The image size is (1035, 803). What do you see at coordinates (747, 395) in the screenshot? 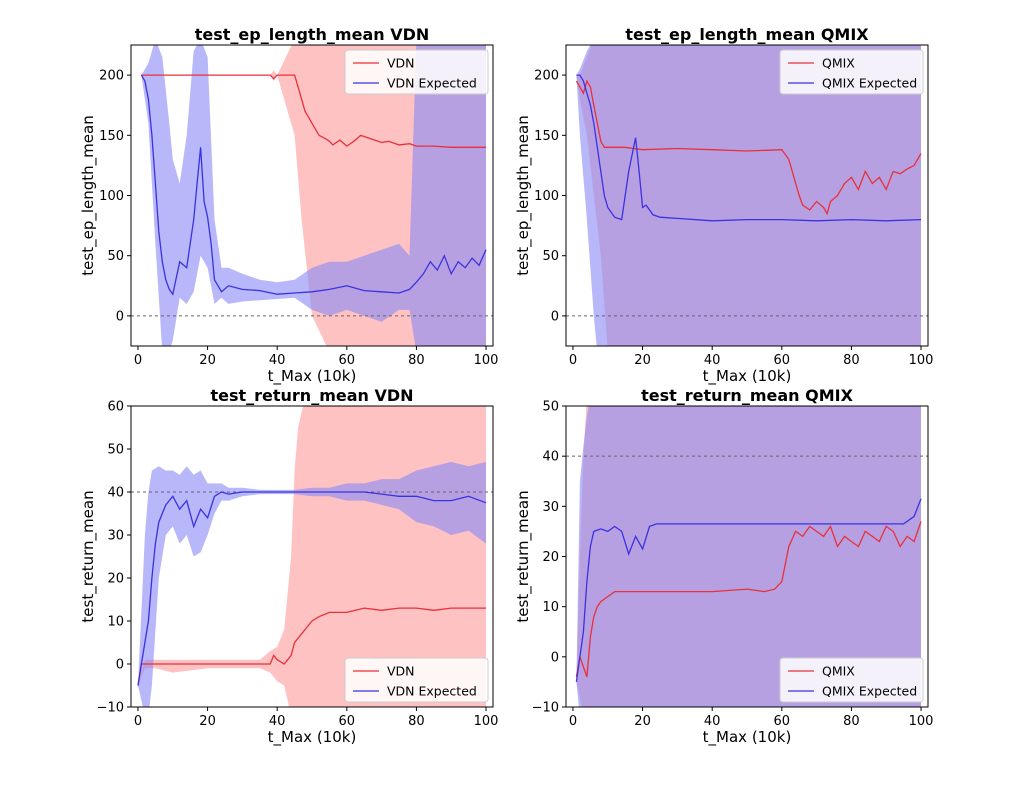
I see `chart-title: test_return_mean QMIX` at bounding box center [747, 395].